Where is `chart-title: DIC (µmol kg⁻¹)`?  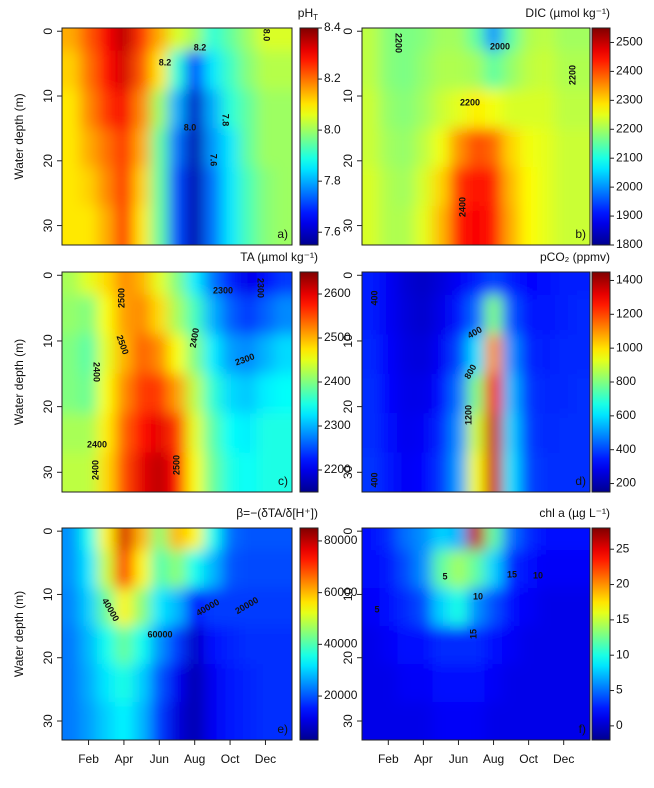 chart-title: DIC (µmol kg⁻¹) is located at coordinates (567, 13).